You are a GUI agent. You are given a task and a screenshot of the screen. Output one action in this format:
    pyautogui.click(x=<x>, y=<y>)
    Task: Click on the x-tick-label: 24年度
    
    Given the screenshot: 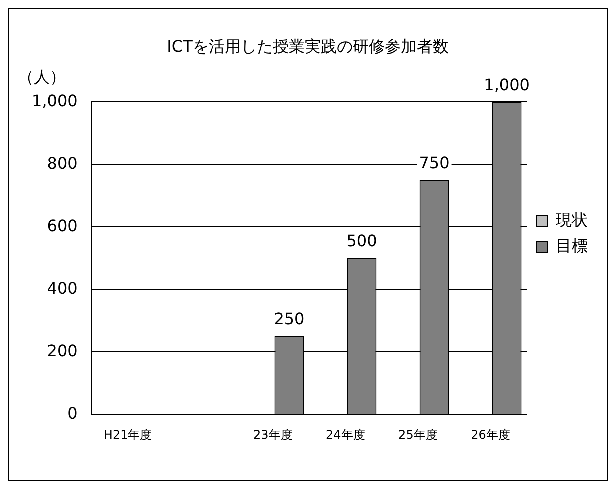 What is the action you would take?
    pyautogui.click(x=346, y=435)
    